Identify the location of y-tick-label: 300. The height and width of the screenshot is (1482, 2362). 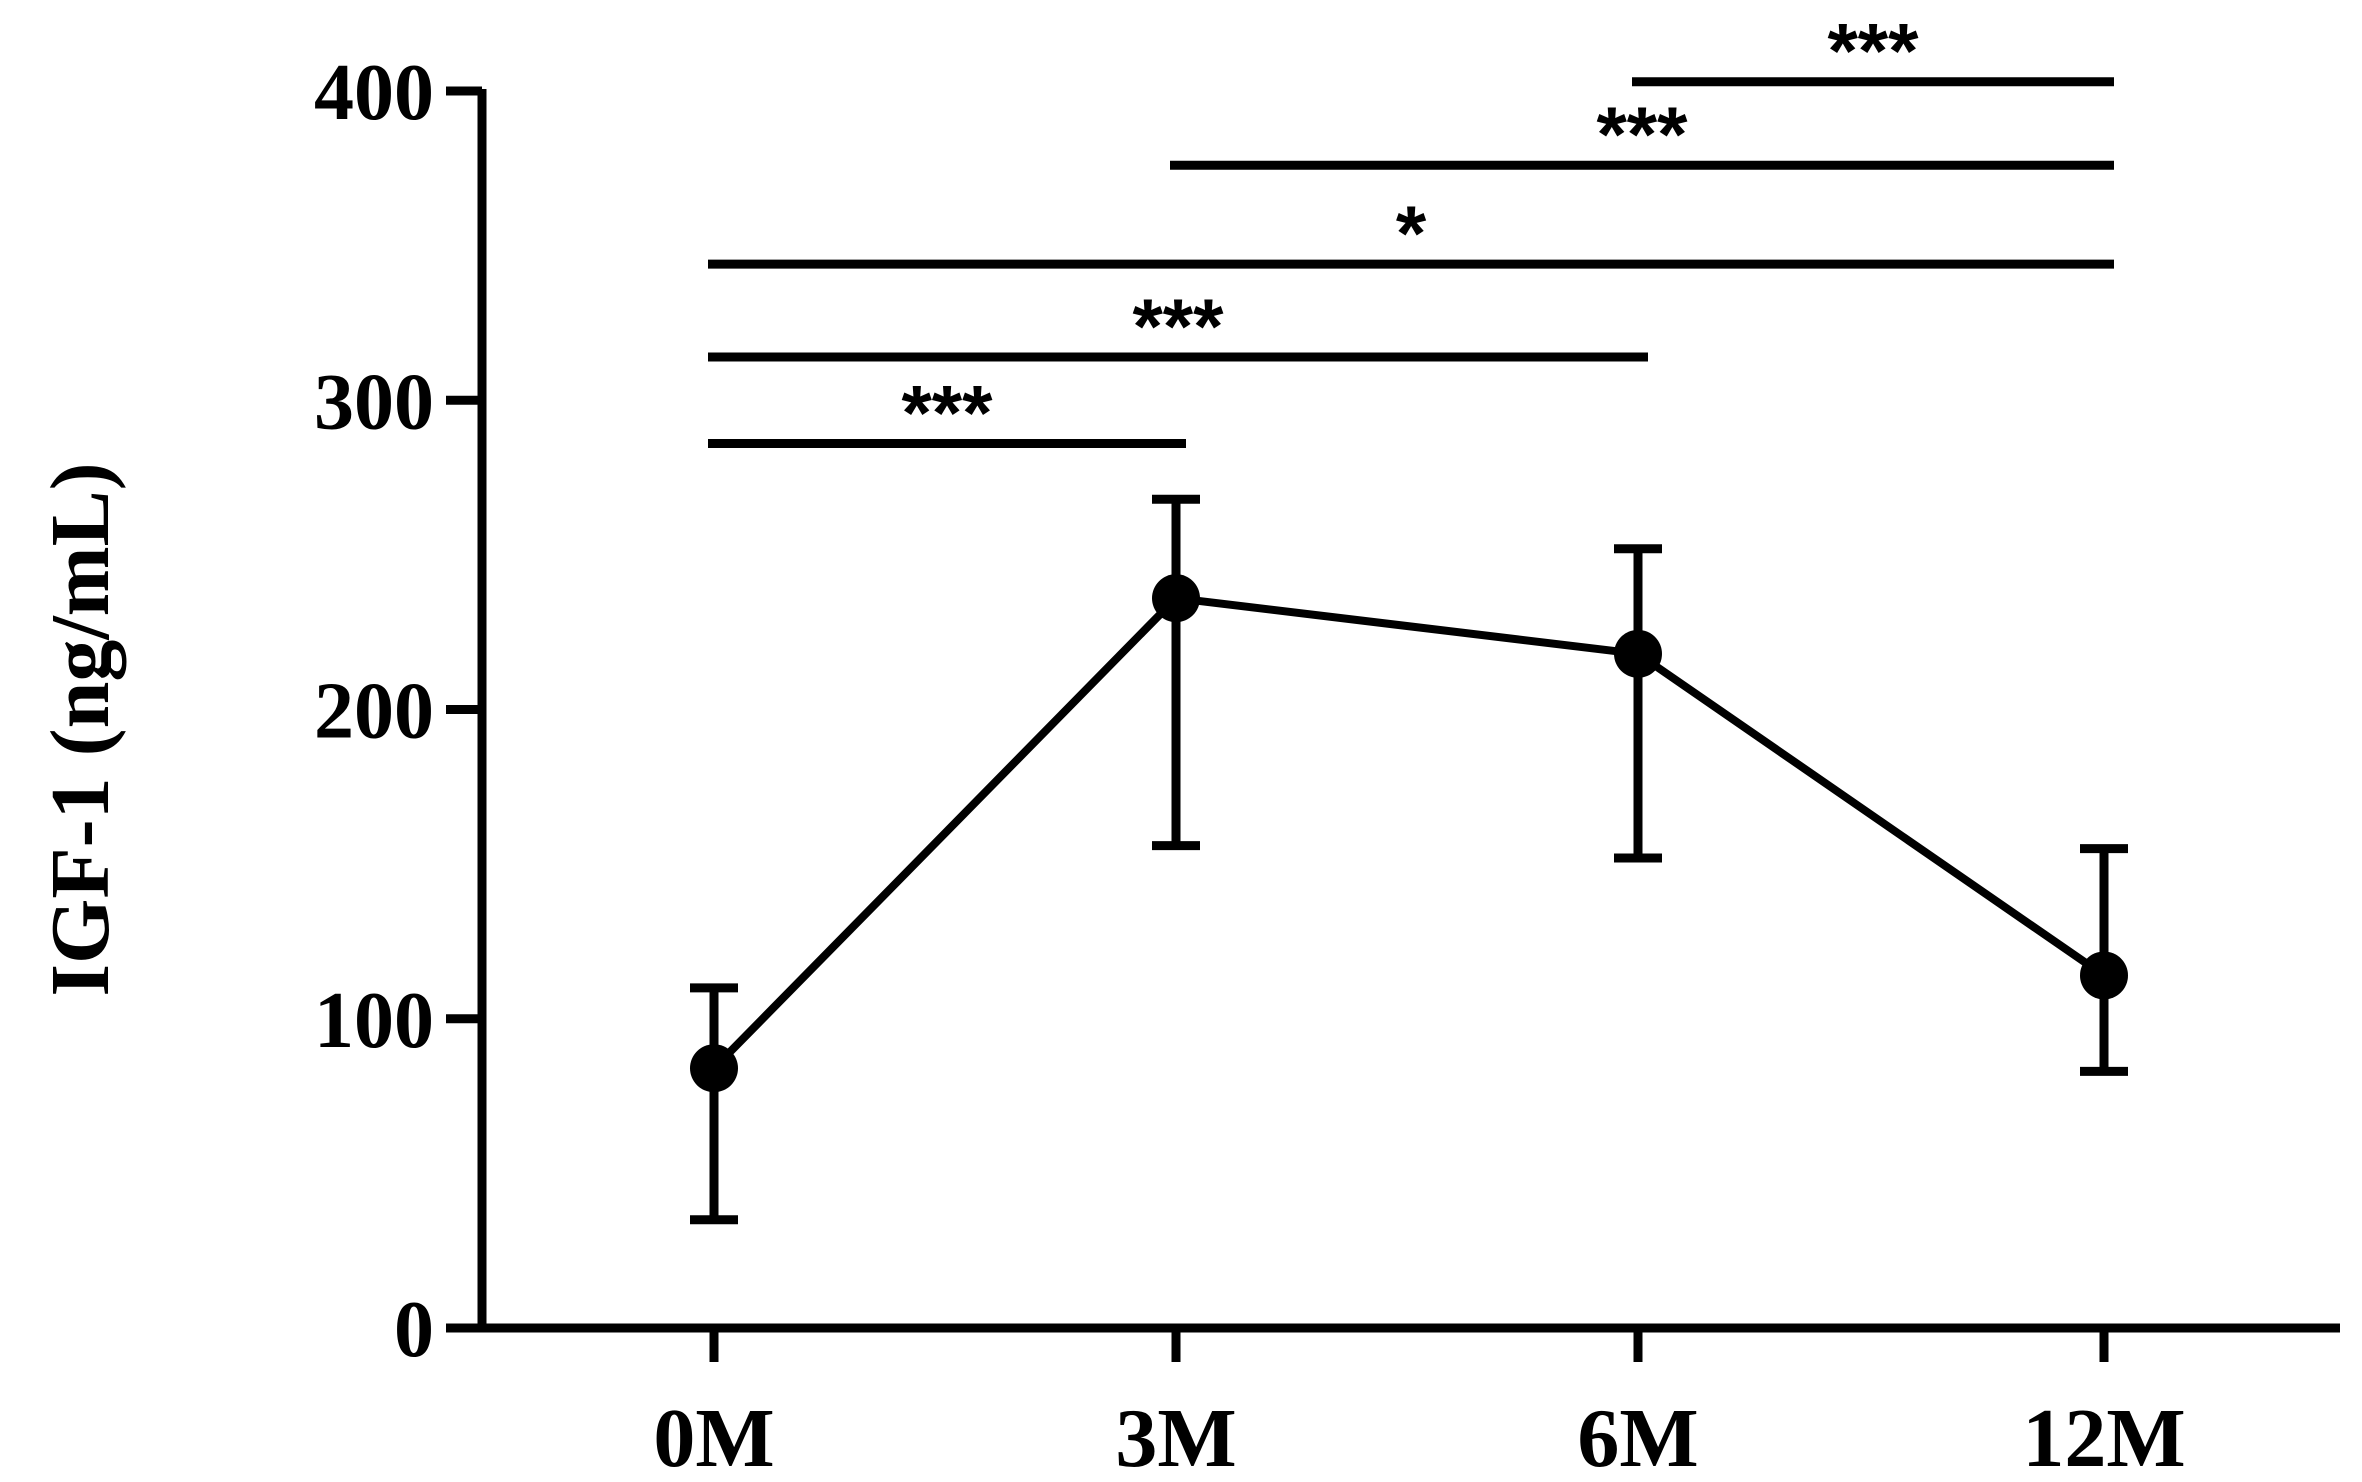
(374, 402).